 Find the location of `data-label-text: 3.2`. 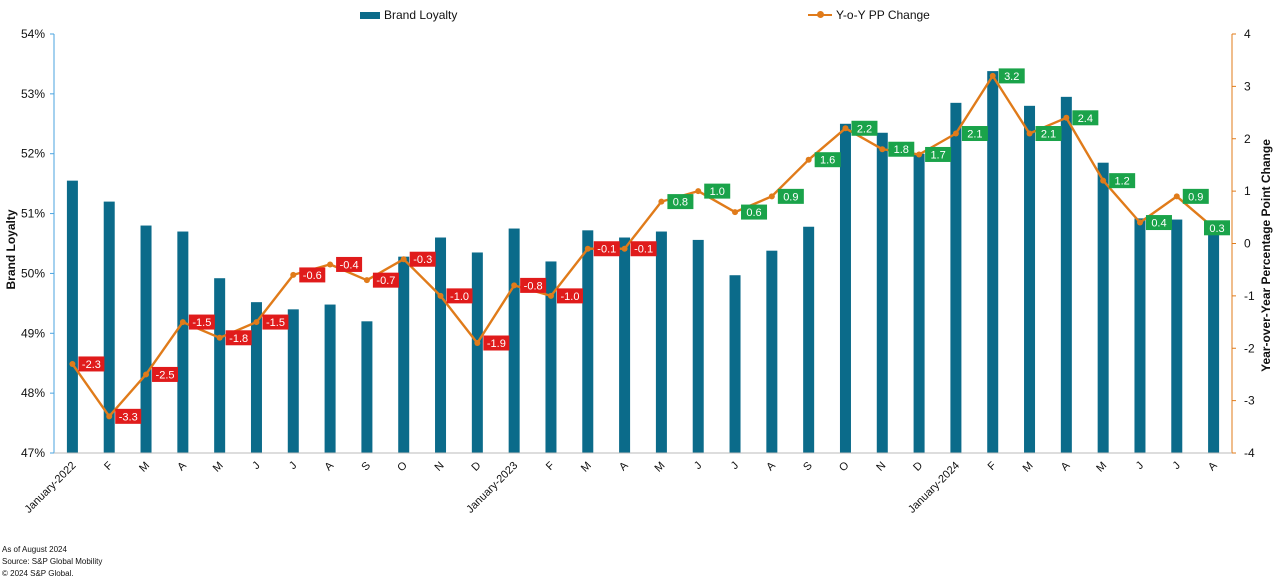

data-label-text: 3.2 is located at coordinates (1011, 77).